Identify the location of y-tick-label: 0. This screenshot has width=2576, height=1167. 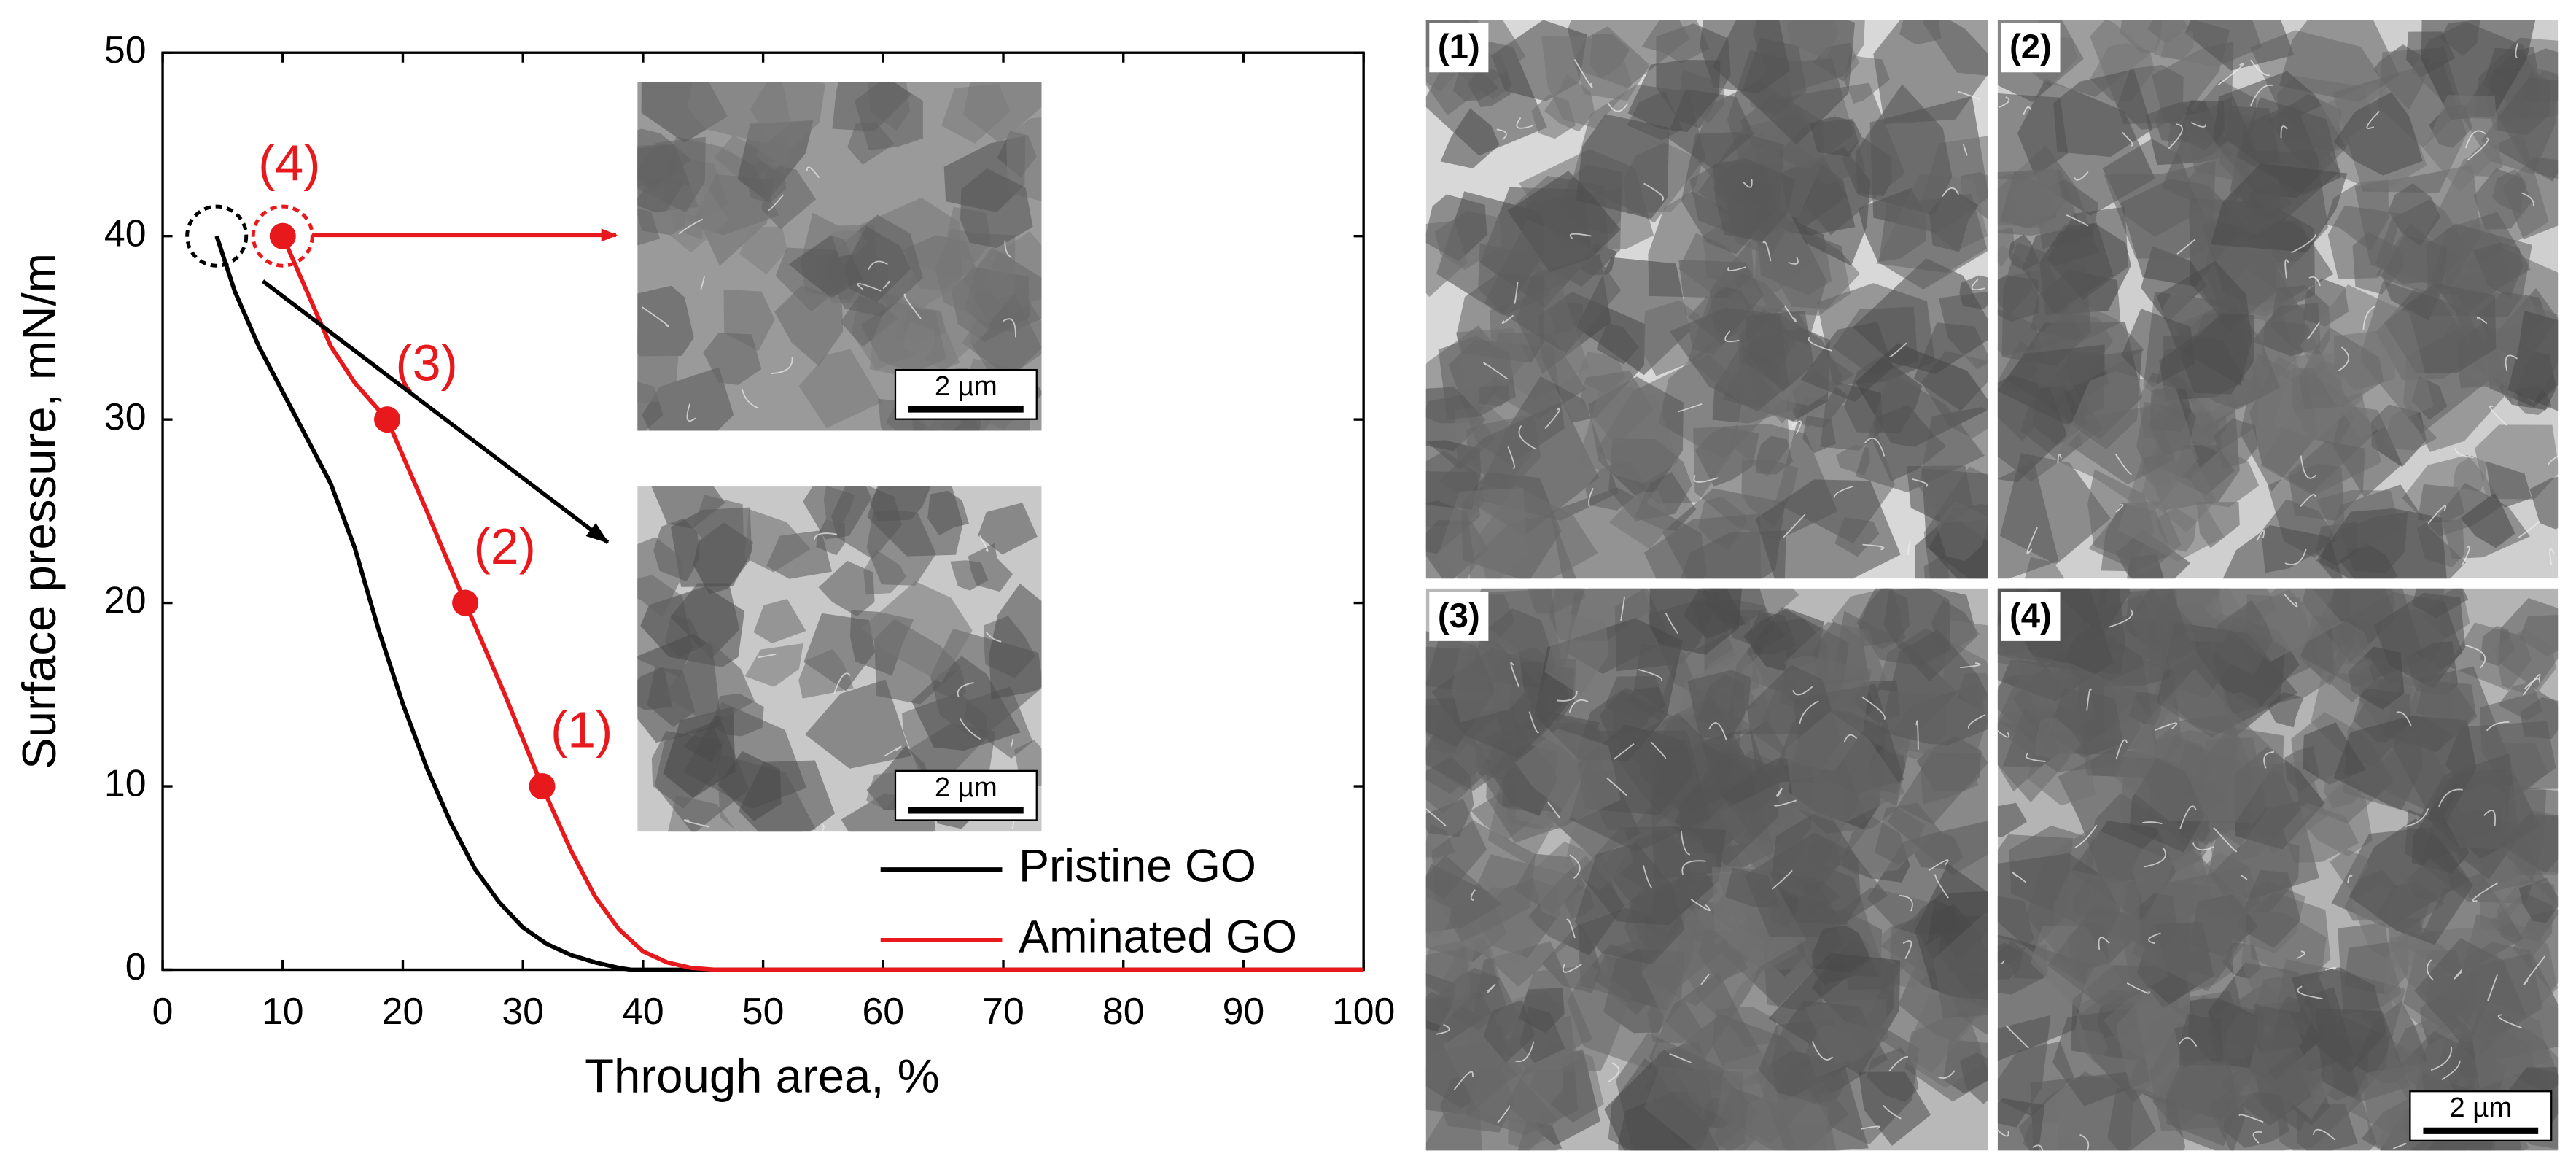
(136, 966).